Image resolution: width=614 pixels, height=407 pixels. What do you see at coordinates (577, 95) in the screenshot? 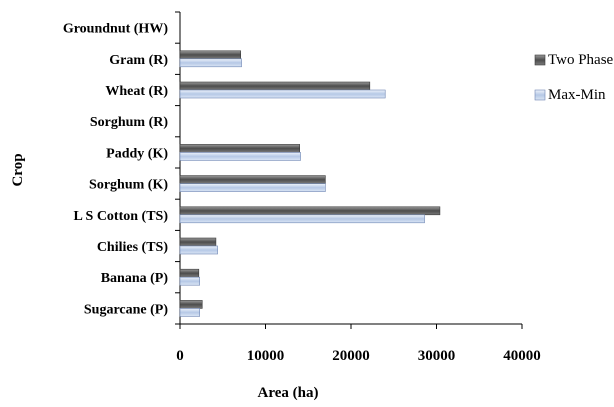
I see `legend-label-max-min: Max-Min` at bounding box center [577, 95].